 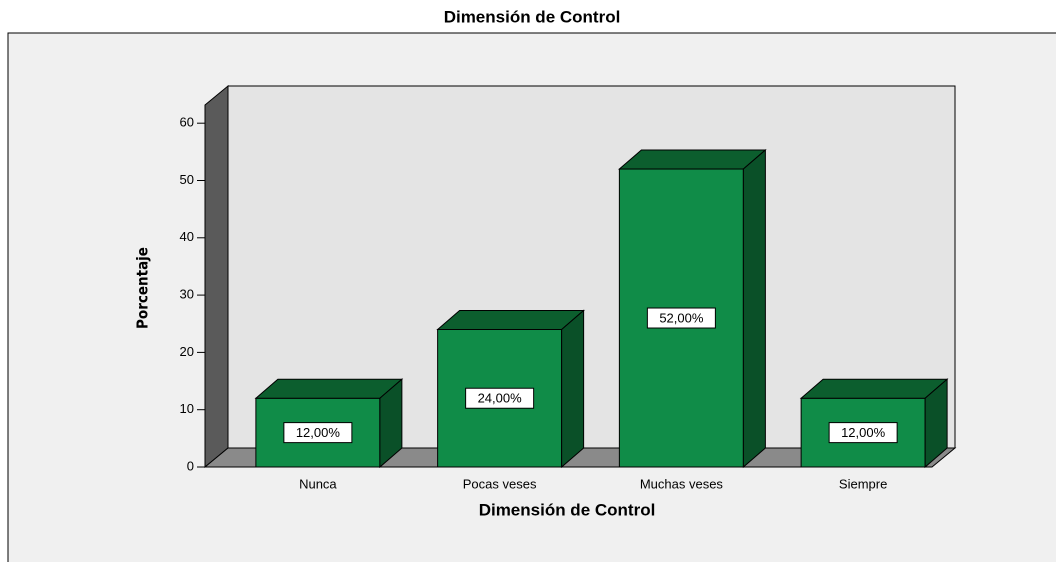 What do you see at coordinates (863, 483) in the screenshot?
I see `x-tick-label: Siempre` at bounding box center [863, 483].